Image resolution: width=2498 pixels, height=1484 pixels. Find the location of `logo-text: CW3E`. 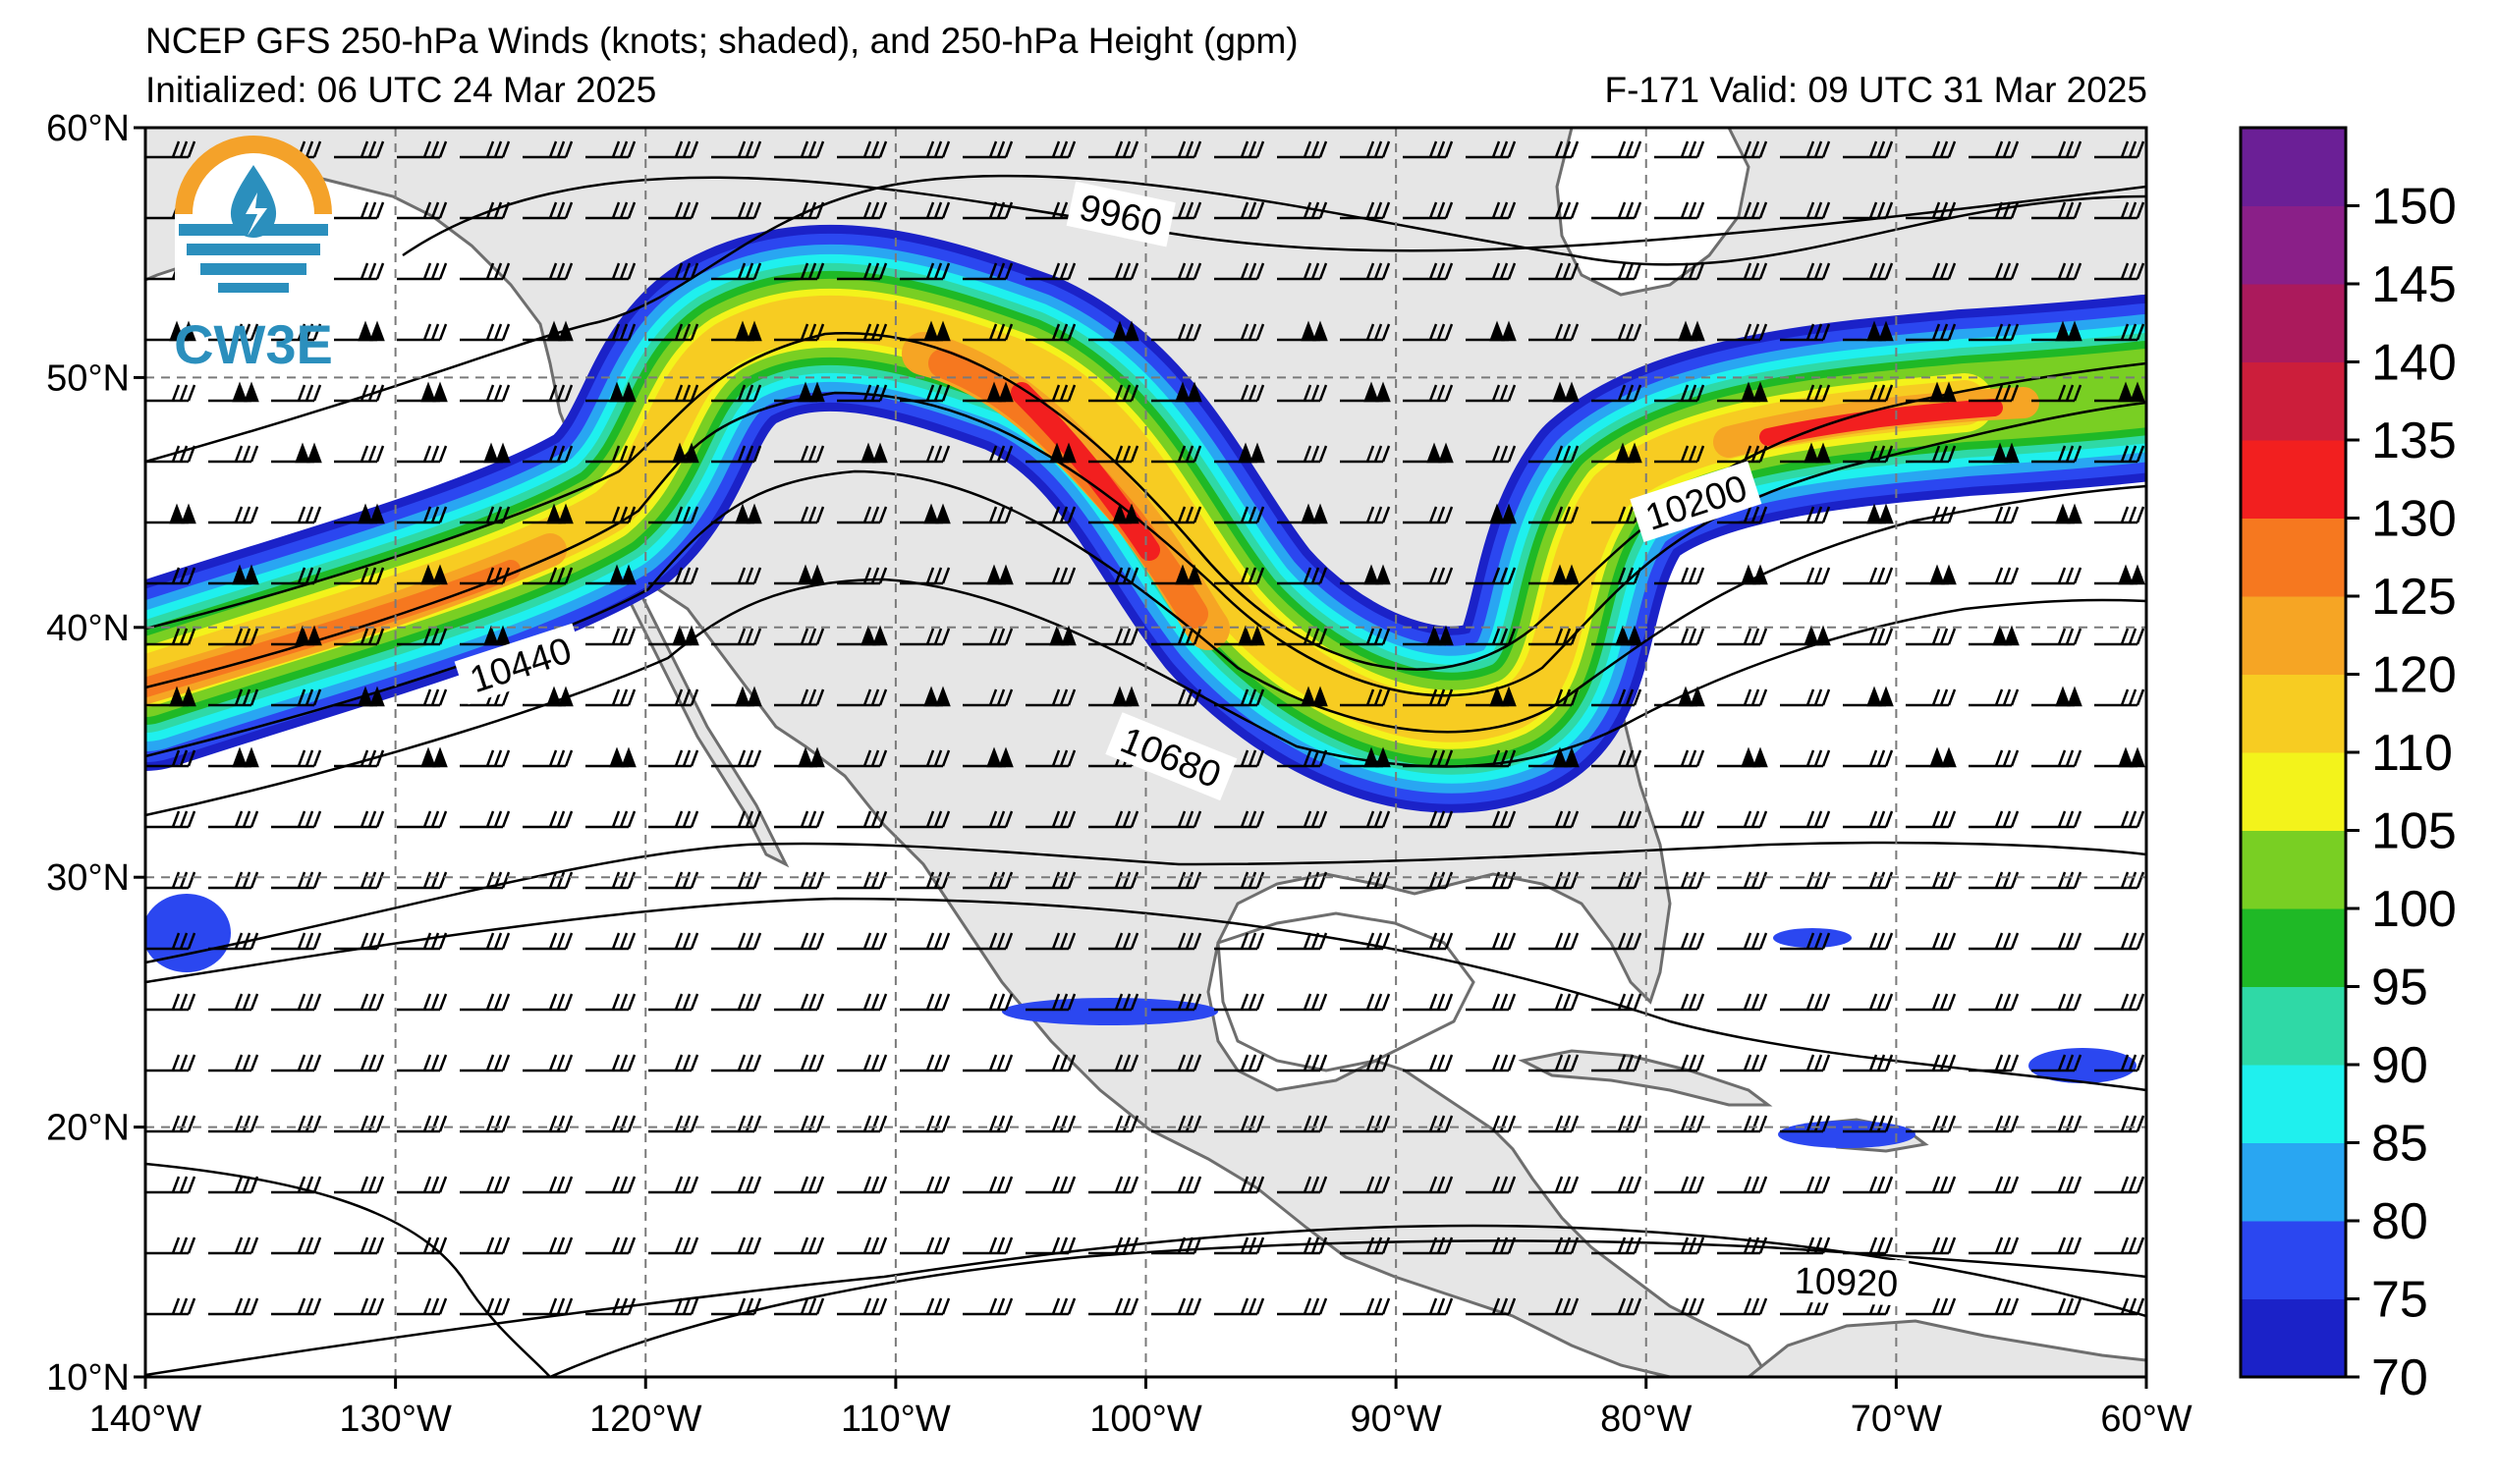

logo-text: CW3E is located at coordinates (253, 344).